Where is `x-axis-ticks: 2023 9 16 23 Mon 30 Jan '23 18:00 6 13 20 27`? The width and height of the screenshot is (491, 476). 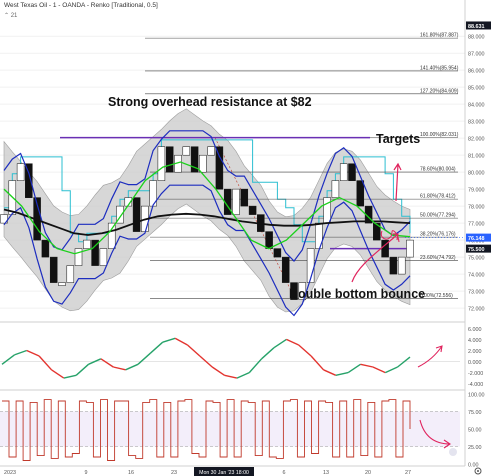
x-axis-ticks: 2023 9 16 23 Mon 30 Jan '23 18:00 6 13 20 27 is located at coordinates (207, 471).